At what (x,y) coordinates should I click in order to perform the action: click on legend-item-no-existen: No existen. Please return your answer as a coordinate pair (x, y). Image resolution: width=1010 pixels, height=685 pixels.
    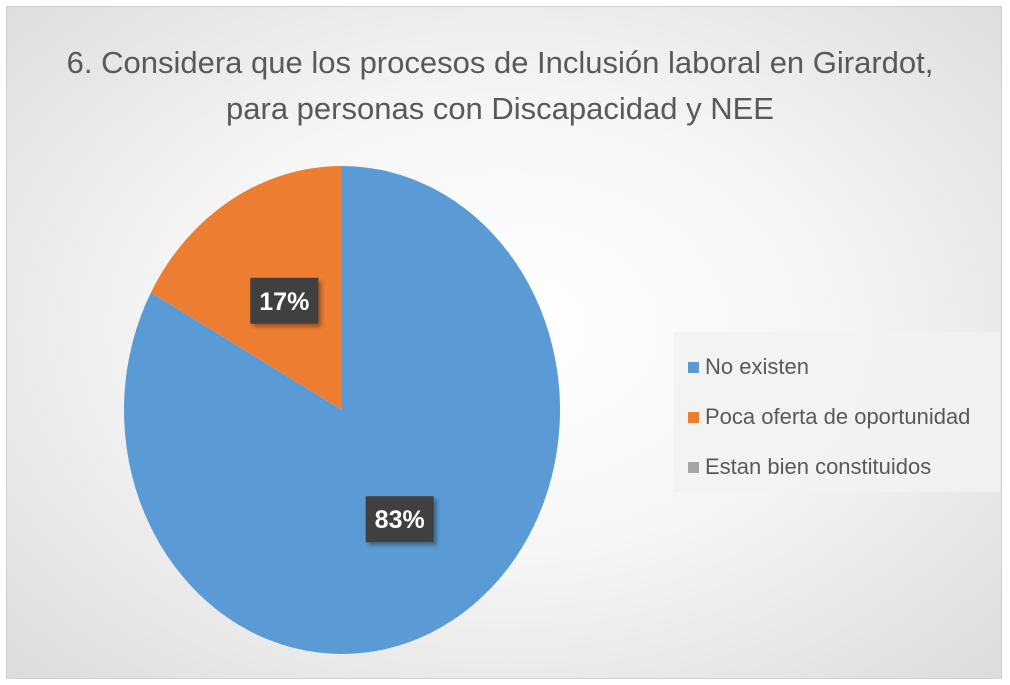
    Looking at the image, I should click on (837, 367).